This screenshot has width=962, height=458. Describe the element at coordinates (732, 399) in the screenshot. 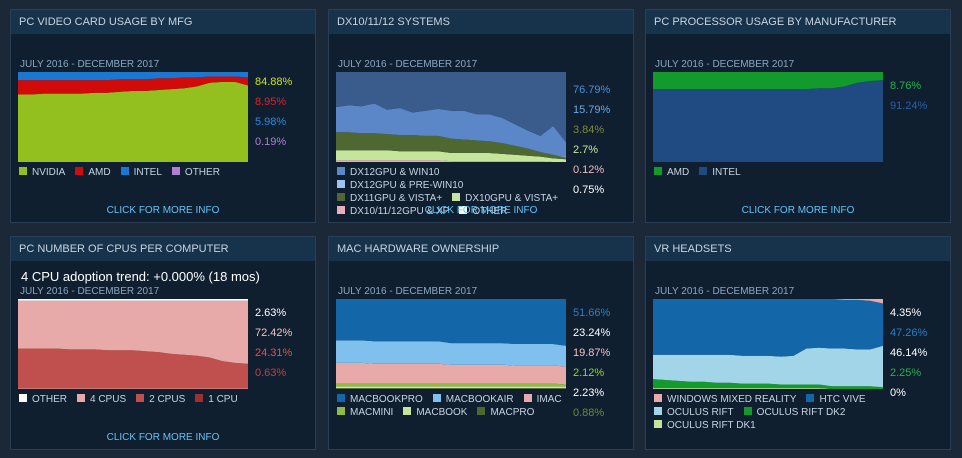

I see `legend-label: WINDOWS MIXED REALITY` at that location.